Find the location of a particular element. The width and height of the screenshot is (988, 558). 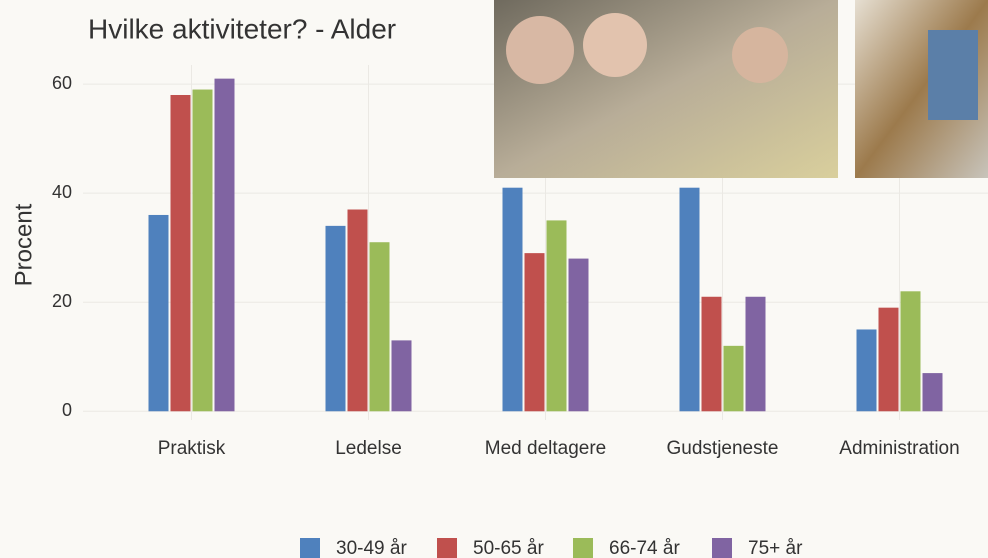

x-tick-label: Ledelse is located at coordinates (368, 448).